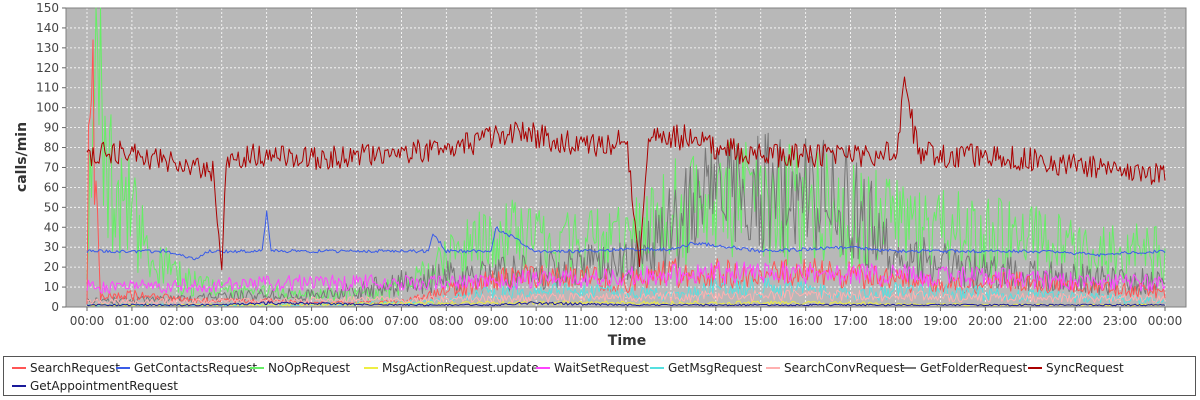  I want to click on x-tick-label: 14:00, so click(716, 321).